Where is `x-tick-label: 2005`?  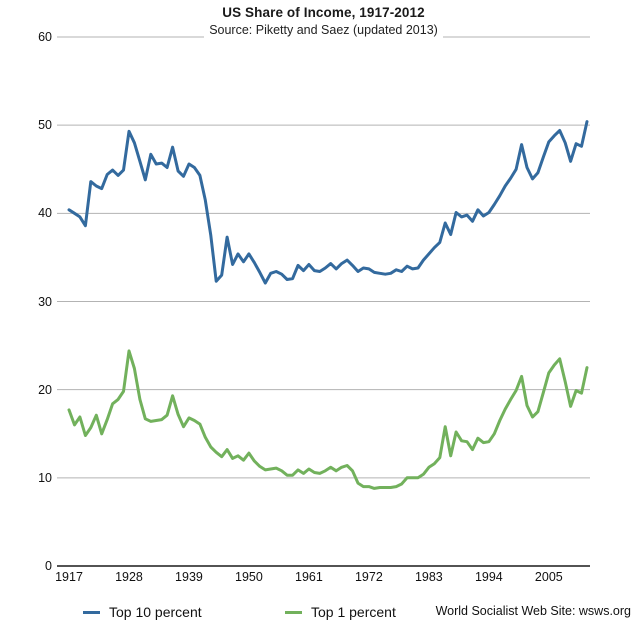 x-tick-label: 2005 is located at coordinates (548, 577).